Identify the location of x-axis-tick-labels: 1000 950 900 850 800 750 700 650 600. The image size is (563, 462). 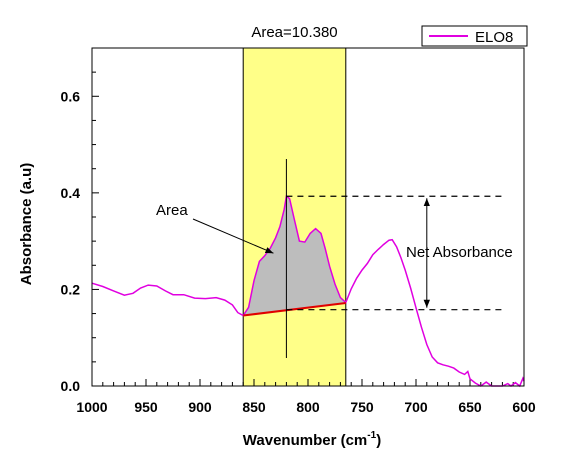
(305, 407).